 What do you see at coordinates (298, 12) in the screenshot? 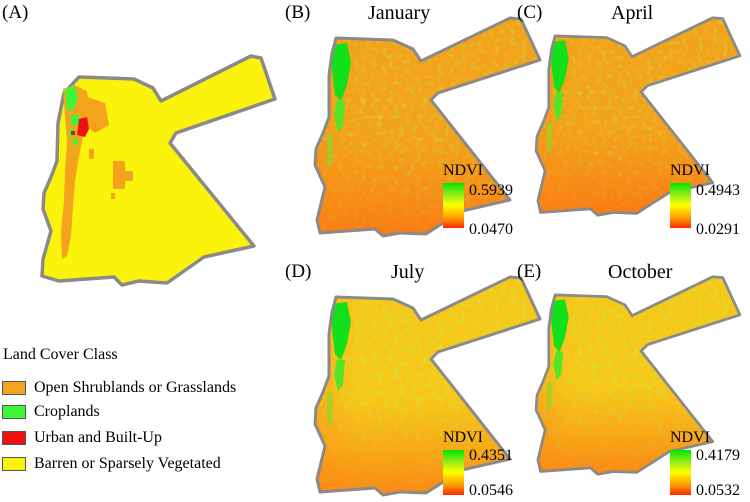
I see `panel-b-label: (B)` at bounding box center [298, 12].